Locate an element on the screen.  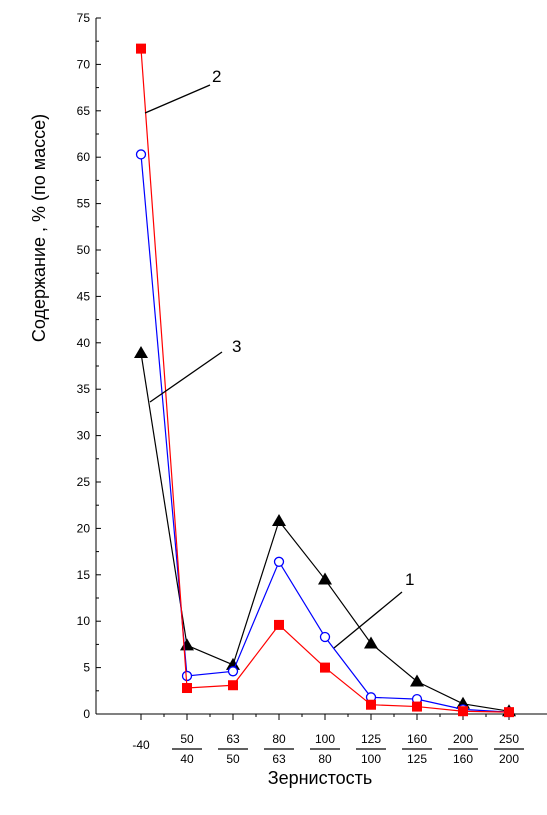
x-tick-label-top: 50 is located at coordinates (187, 739).